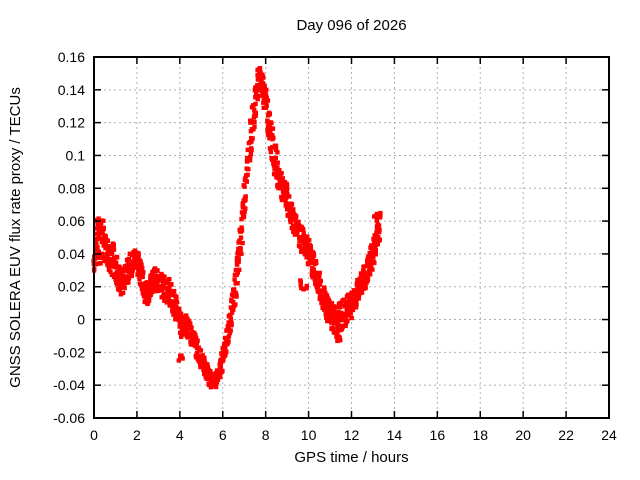 The image size is (640, 480). What do you see at coordinates (71, 254) in the screenshot?
I see `y-tick-label: 0.04` at bounding box center [71, 254].